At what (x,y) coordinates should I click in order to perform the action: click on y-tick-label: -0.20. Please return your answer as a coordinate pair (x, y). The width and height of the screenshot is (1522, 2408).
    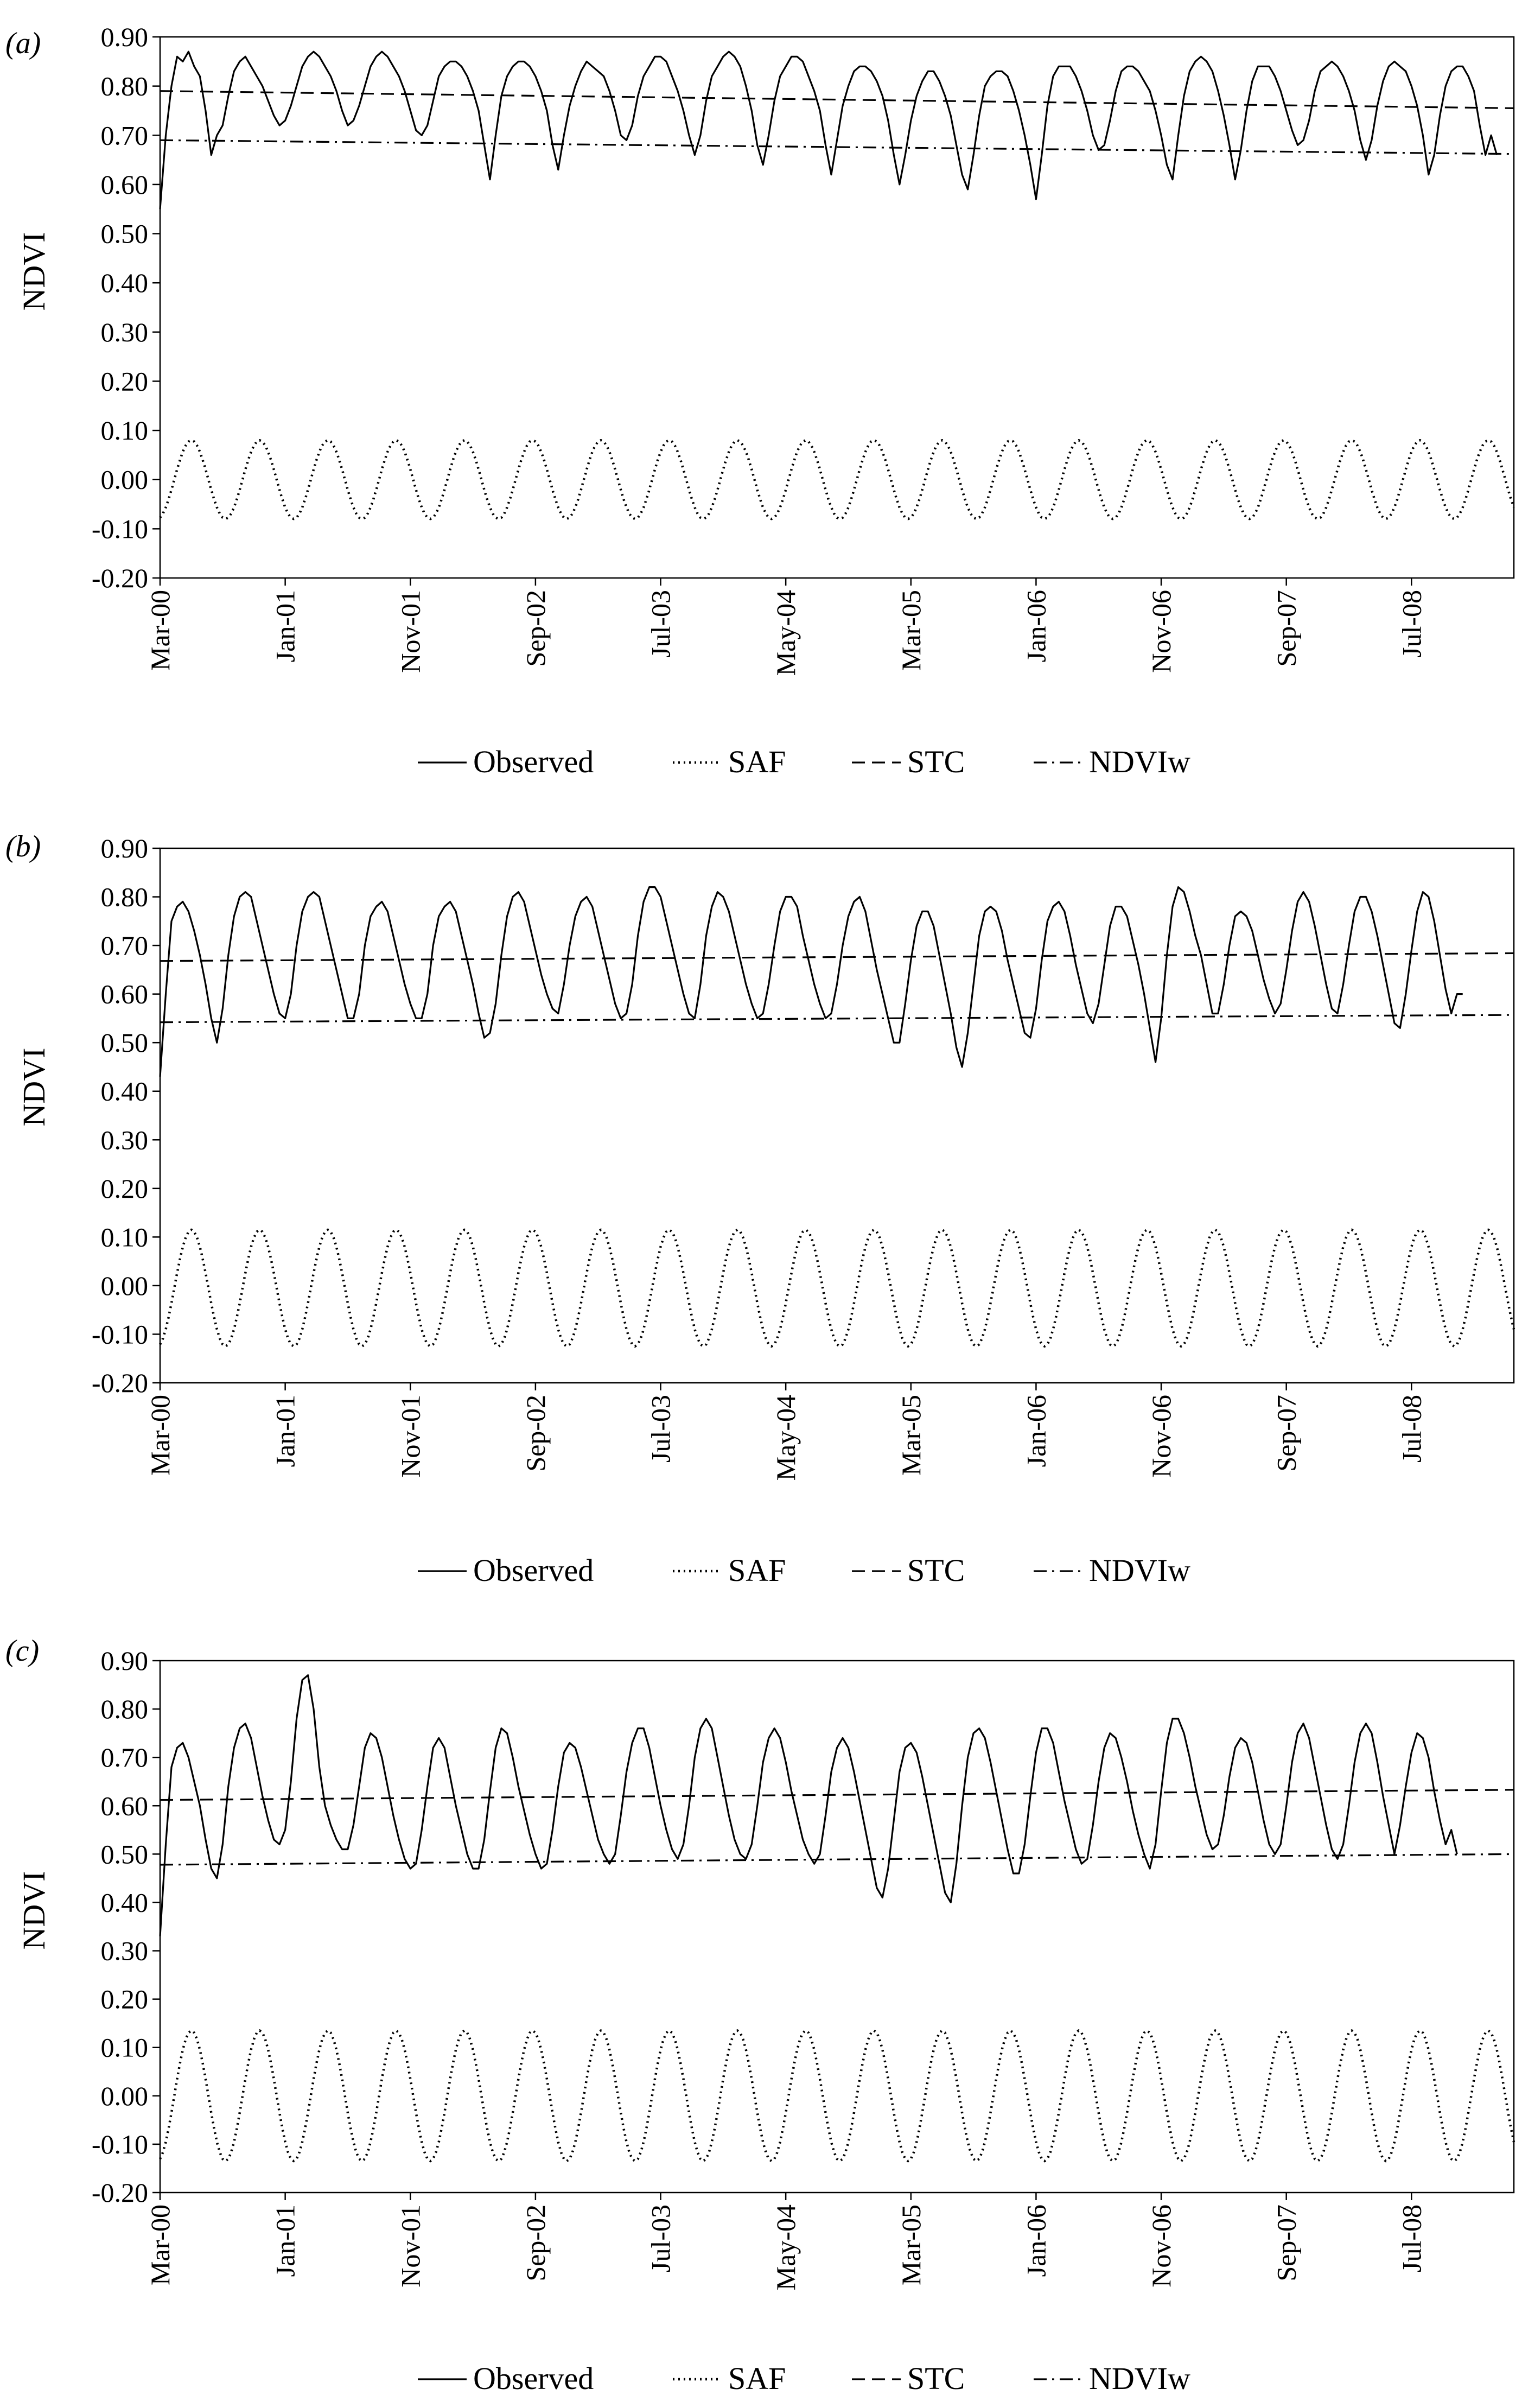
    Looking at the image, I should click on (120, 2192).